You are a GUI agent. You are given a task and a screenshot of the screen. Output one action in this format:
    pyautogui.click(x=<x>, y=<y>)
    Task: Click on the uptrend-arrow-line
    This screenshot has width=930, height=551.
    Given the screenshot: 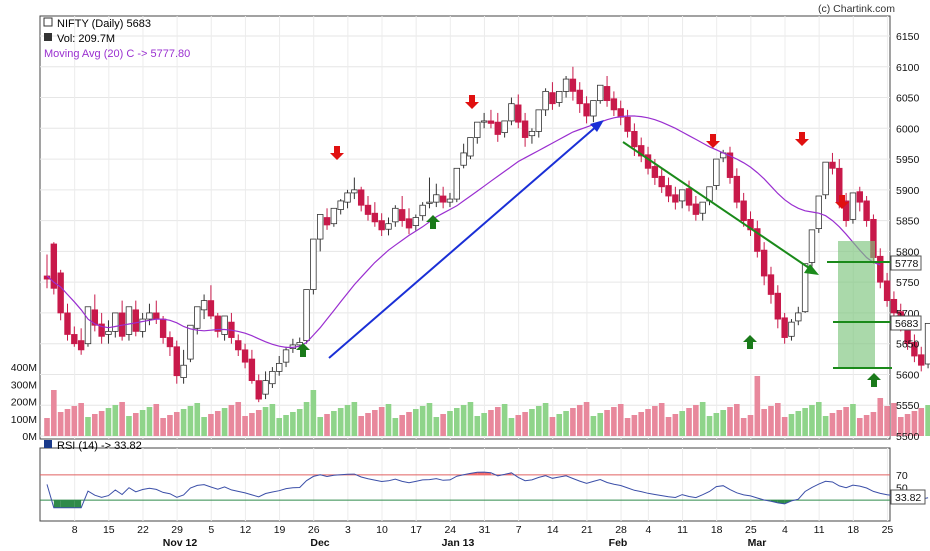 What is the action you would take?
    pyautogui.click(x=463, y=241)
    